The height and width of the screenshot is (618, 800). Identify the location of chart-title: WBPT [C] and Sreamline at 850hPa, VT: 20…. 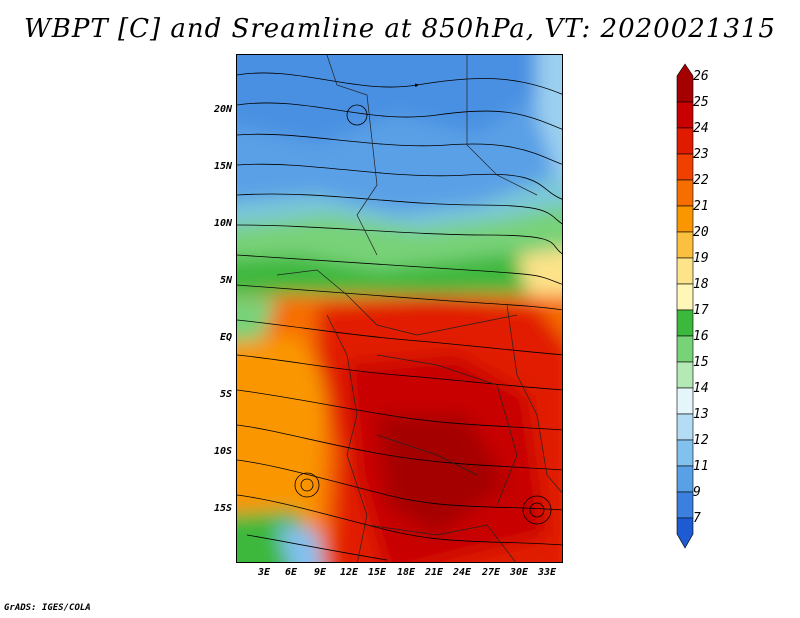
(400, 29).